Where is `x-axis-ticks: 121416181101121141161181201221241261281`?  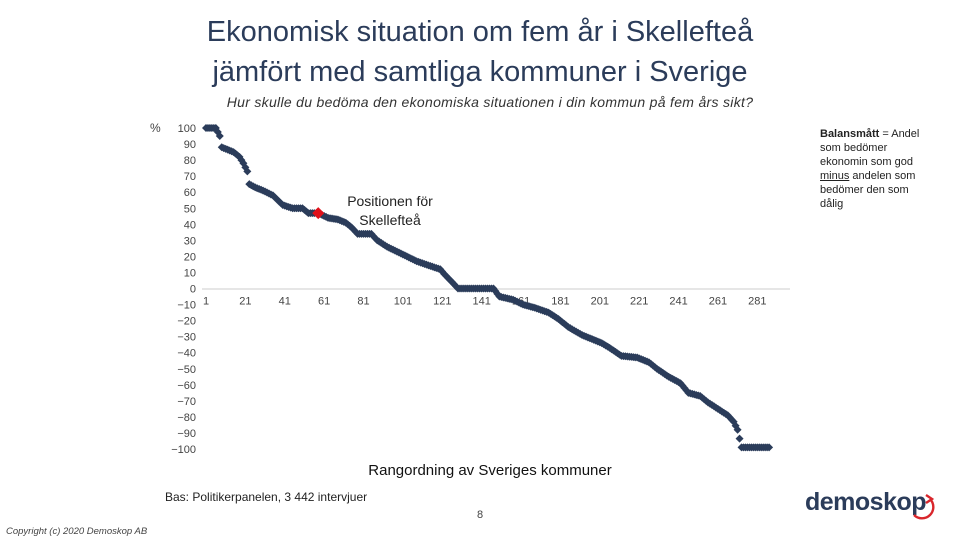
x-axis-ticks: 121416181101121141161181201221241261281 is located at coordinates (485, 302).